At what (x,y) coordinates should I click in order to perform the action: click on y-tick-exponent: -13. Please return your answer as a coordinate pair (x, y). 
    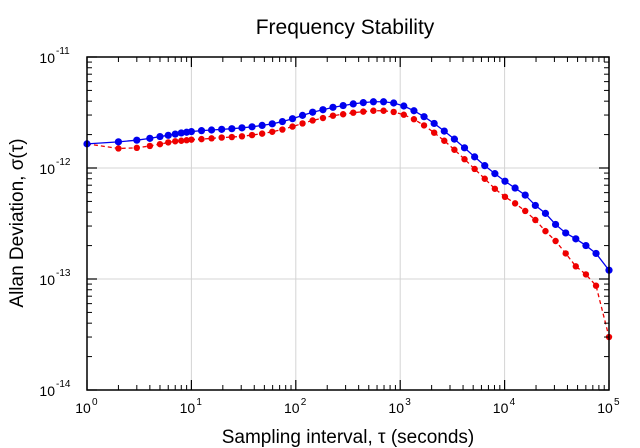
    Looking at the image, I should click on (63, 273).